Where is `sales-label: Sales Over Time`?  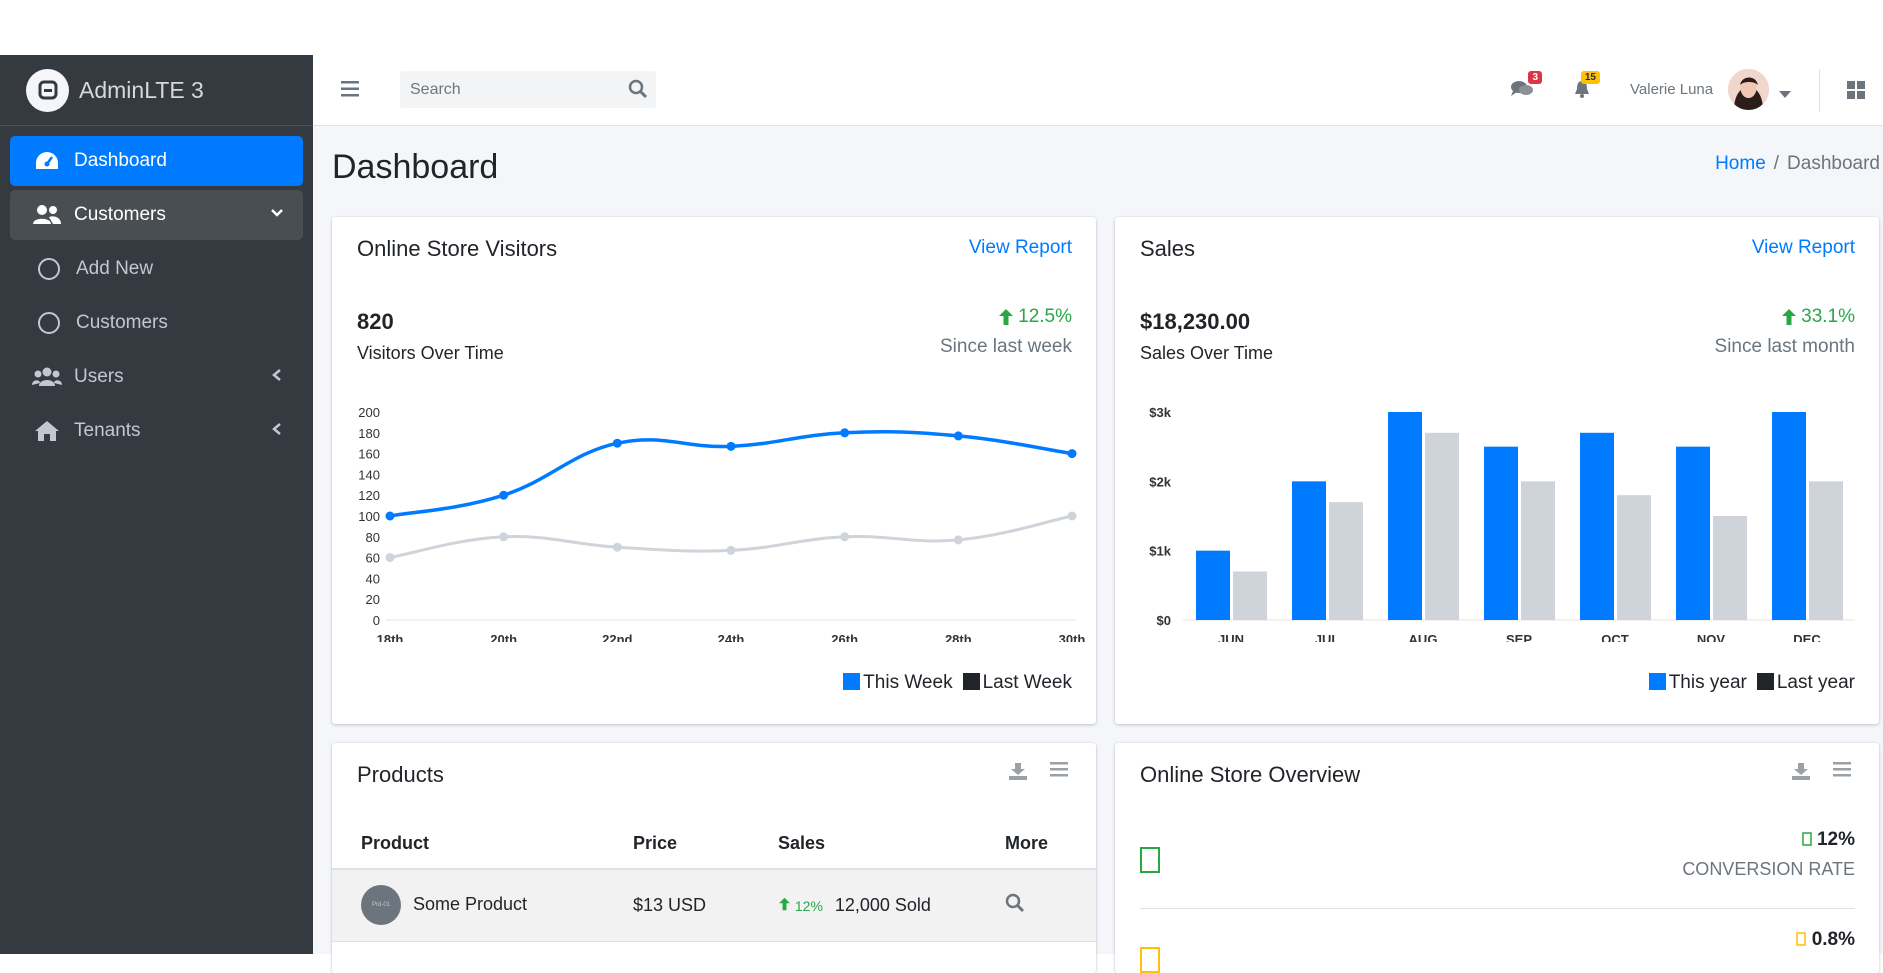
sales-label: Sales Over Time is located at coordinates (1207, 353).